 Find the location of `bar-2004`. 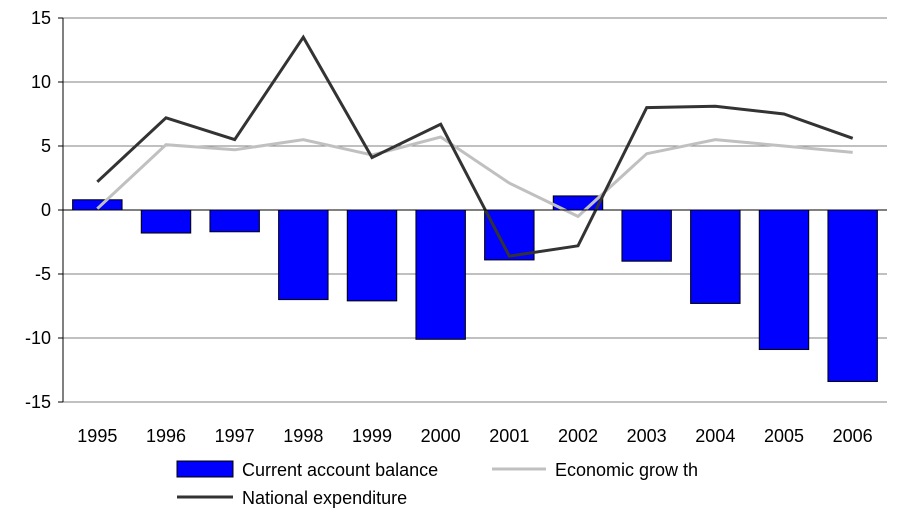

bar-2004 is located at coordinates (715, 256).